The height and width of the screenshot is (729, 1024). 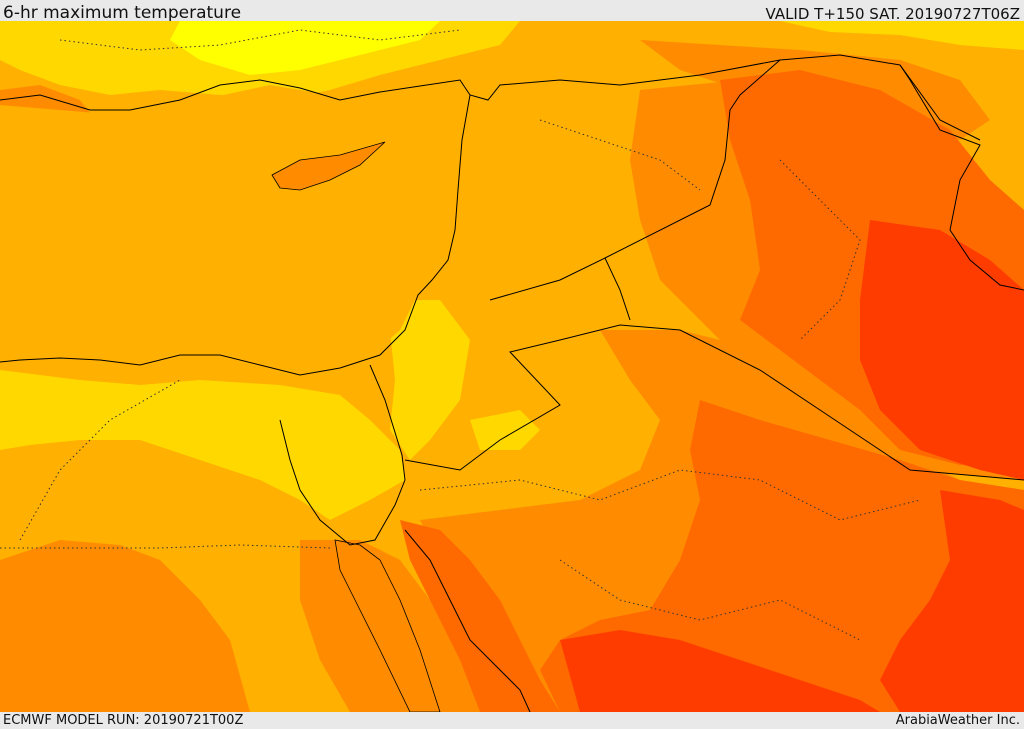 I want to click on model-run-label: ECMWF MODEL RUN: 20190721T00Z, so click(x=123, y=720).